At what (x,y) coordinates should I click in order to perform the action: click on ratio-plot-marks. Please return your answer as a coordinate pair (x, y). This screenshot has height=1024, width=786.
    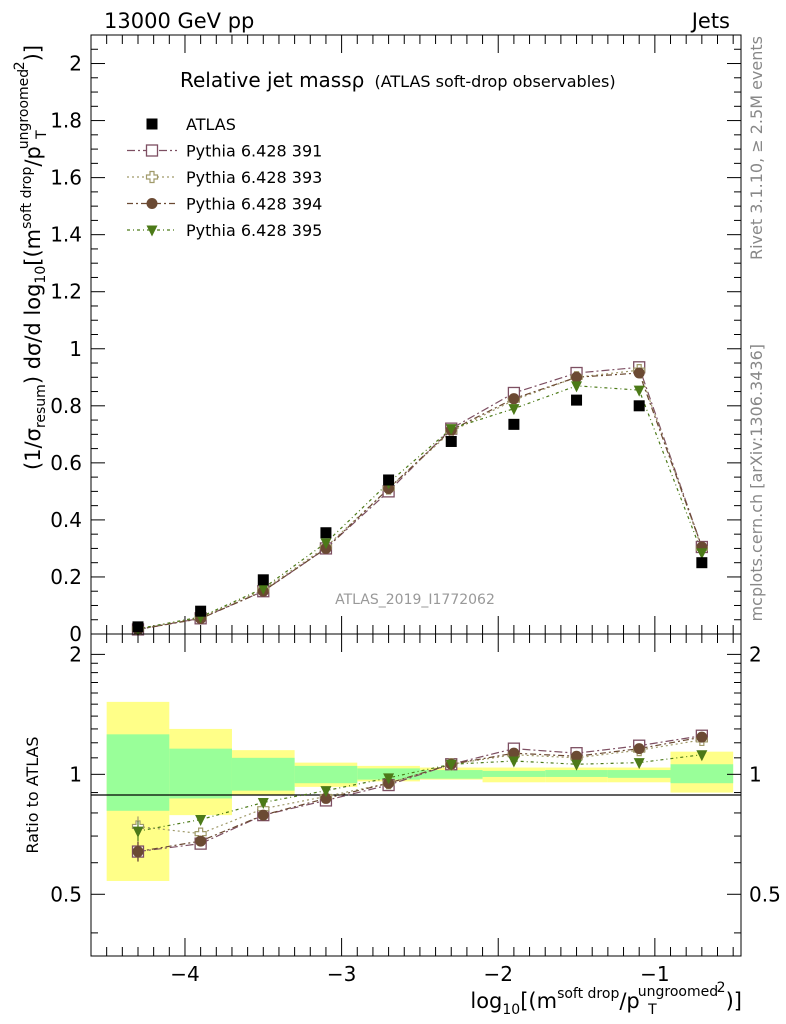
    Looking at the image, I should click on (419, 795).